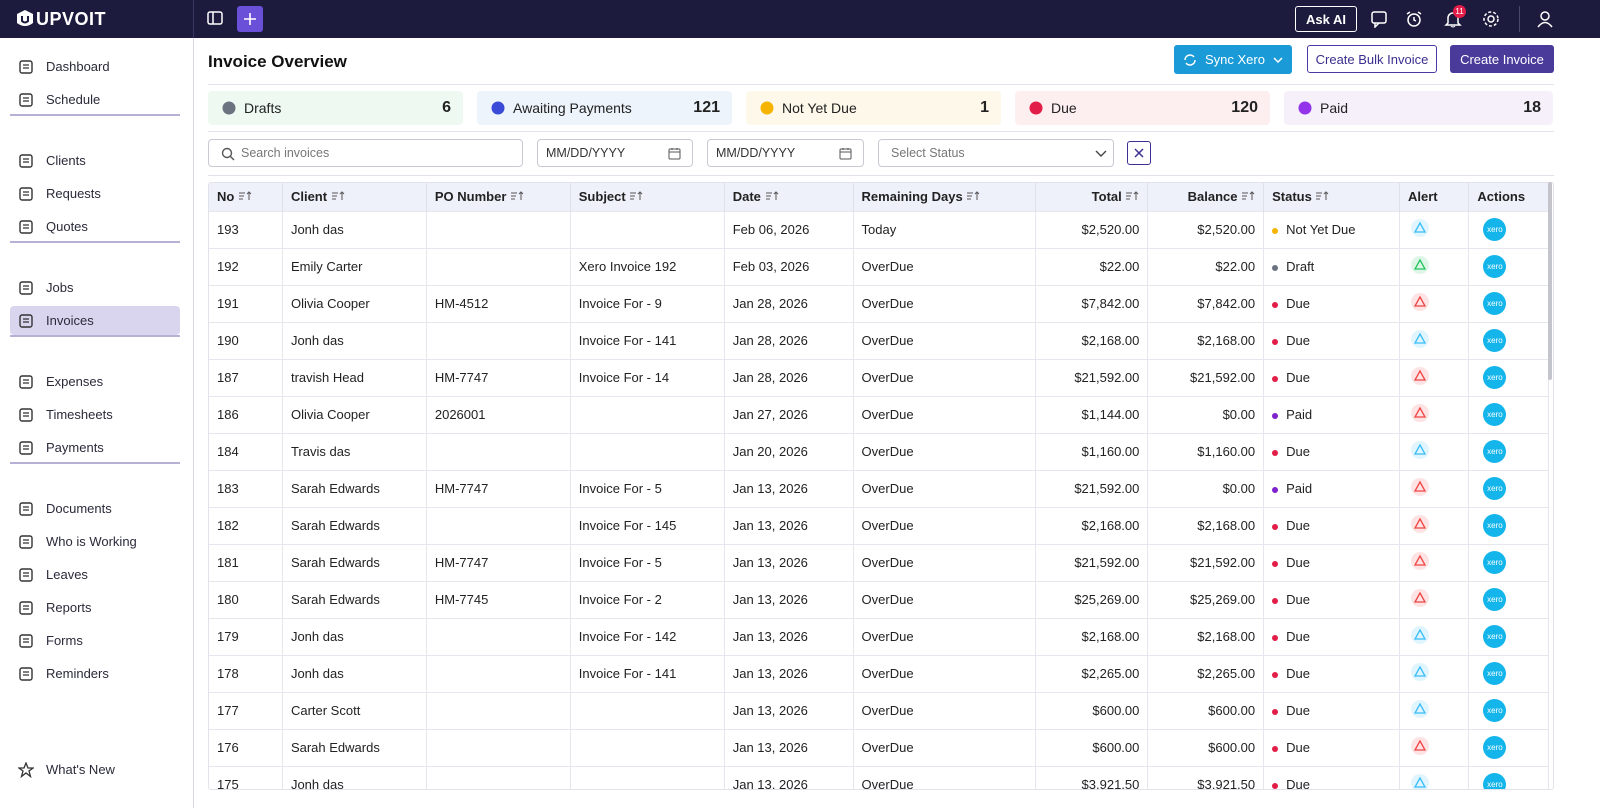 Image resolution: width=1600 pixels, height=808 pixels. I want to click on search-input: Search invoices, so click(365, 153).